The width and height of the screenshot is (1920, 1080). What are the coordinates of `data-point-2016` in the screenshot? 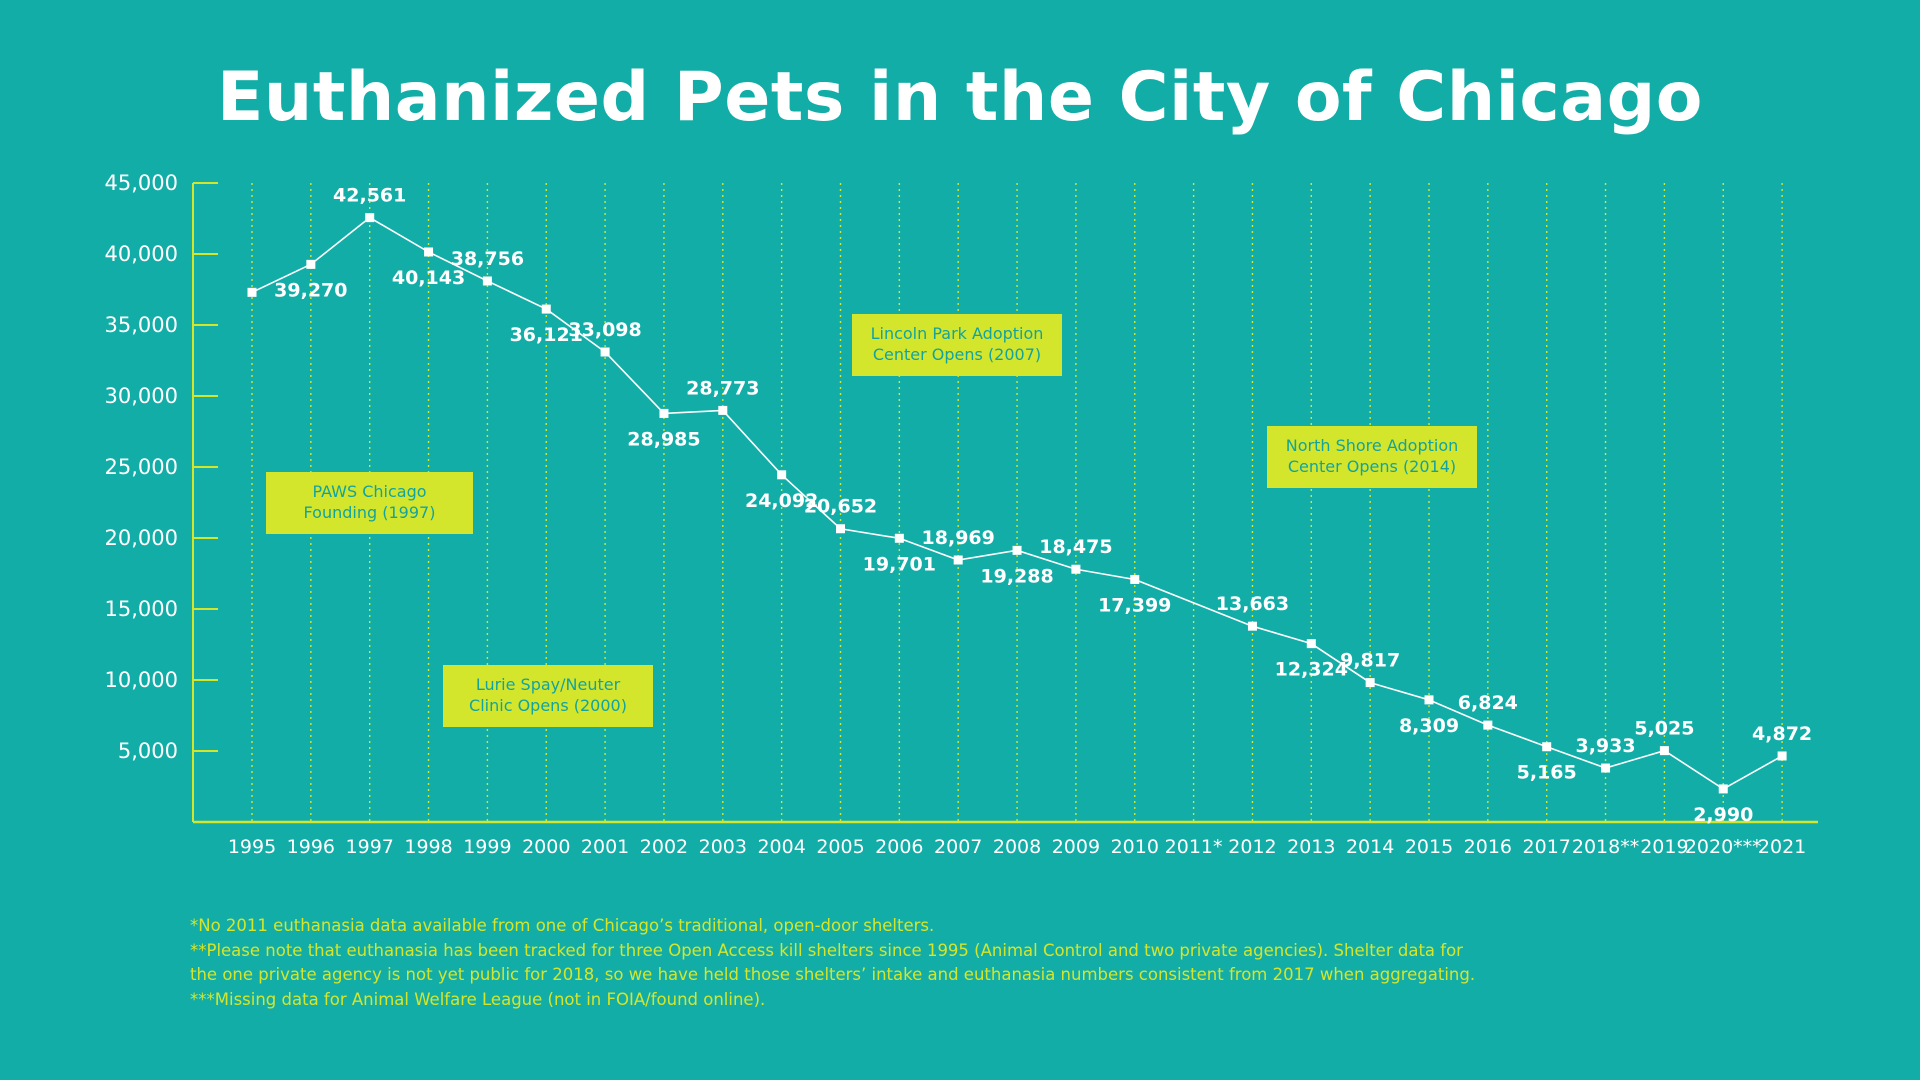 It's located at (1488, 725).